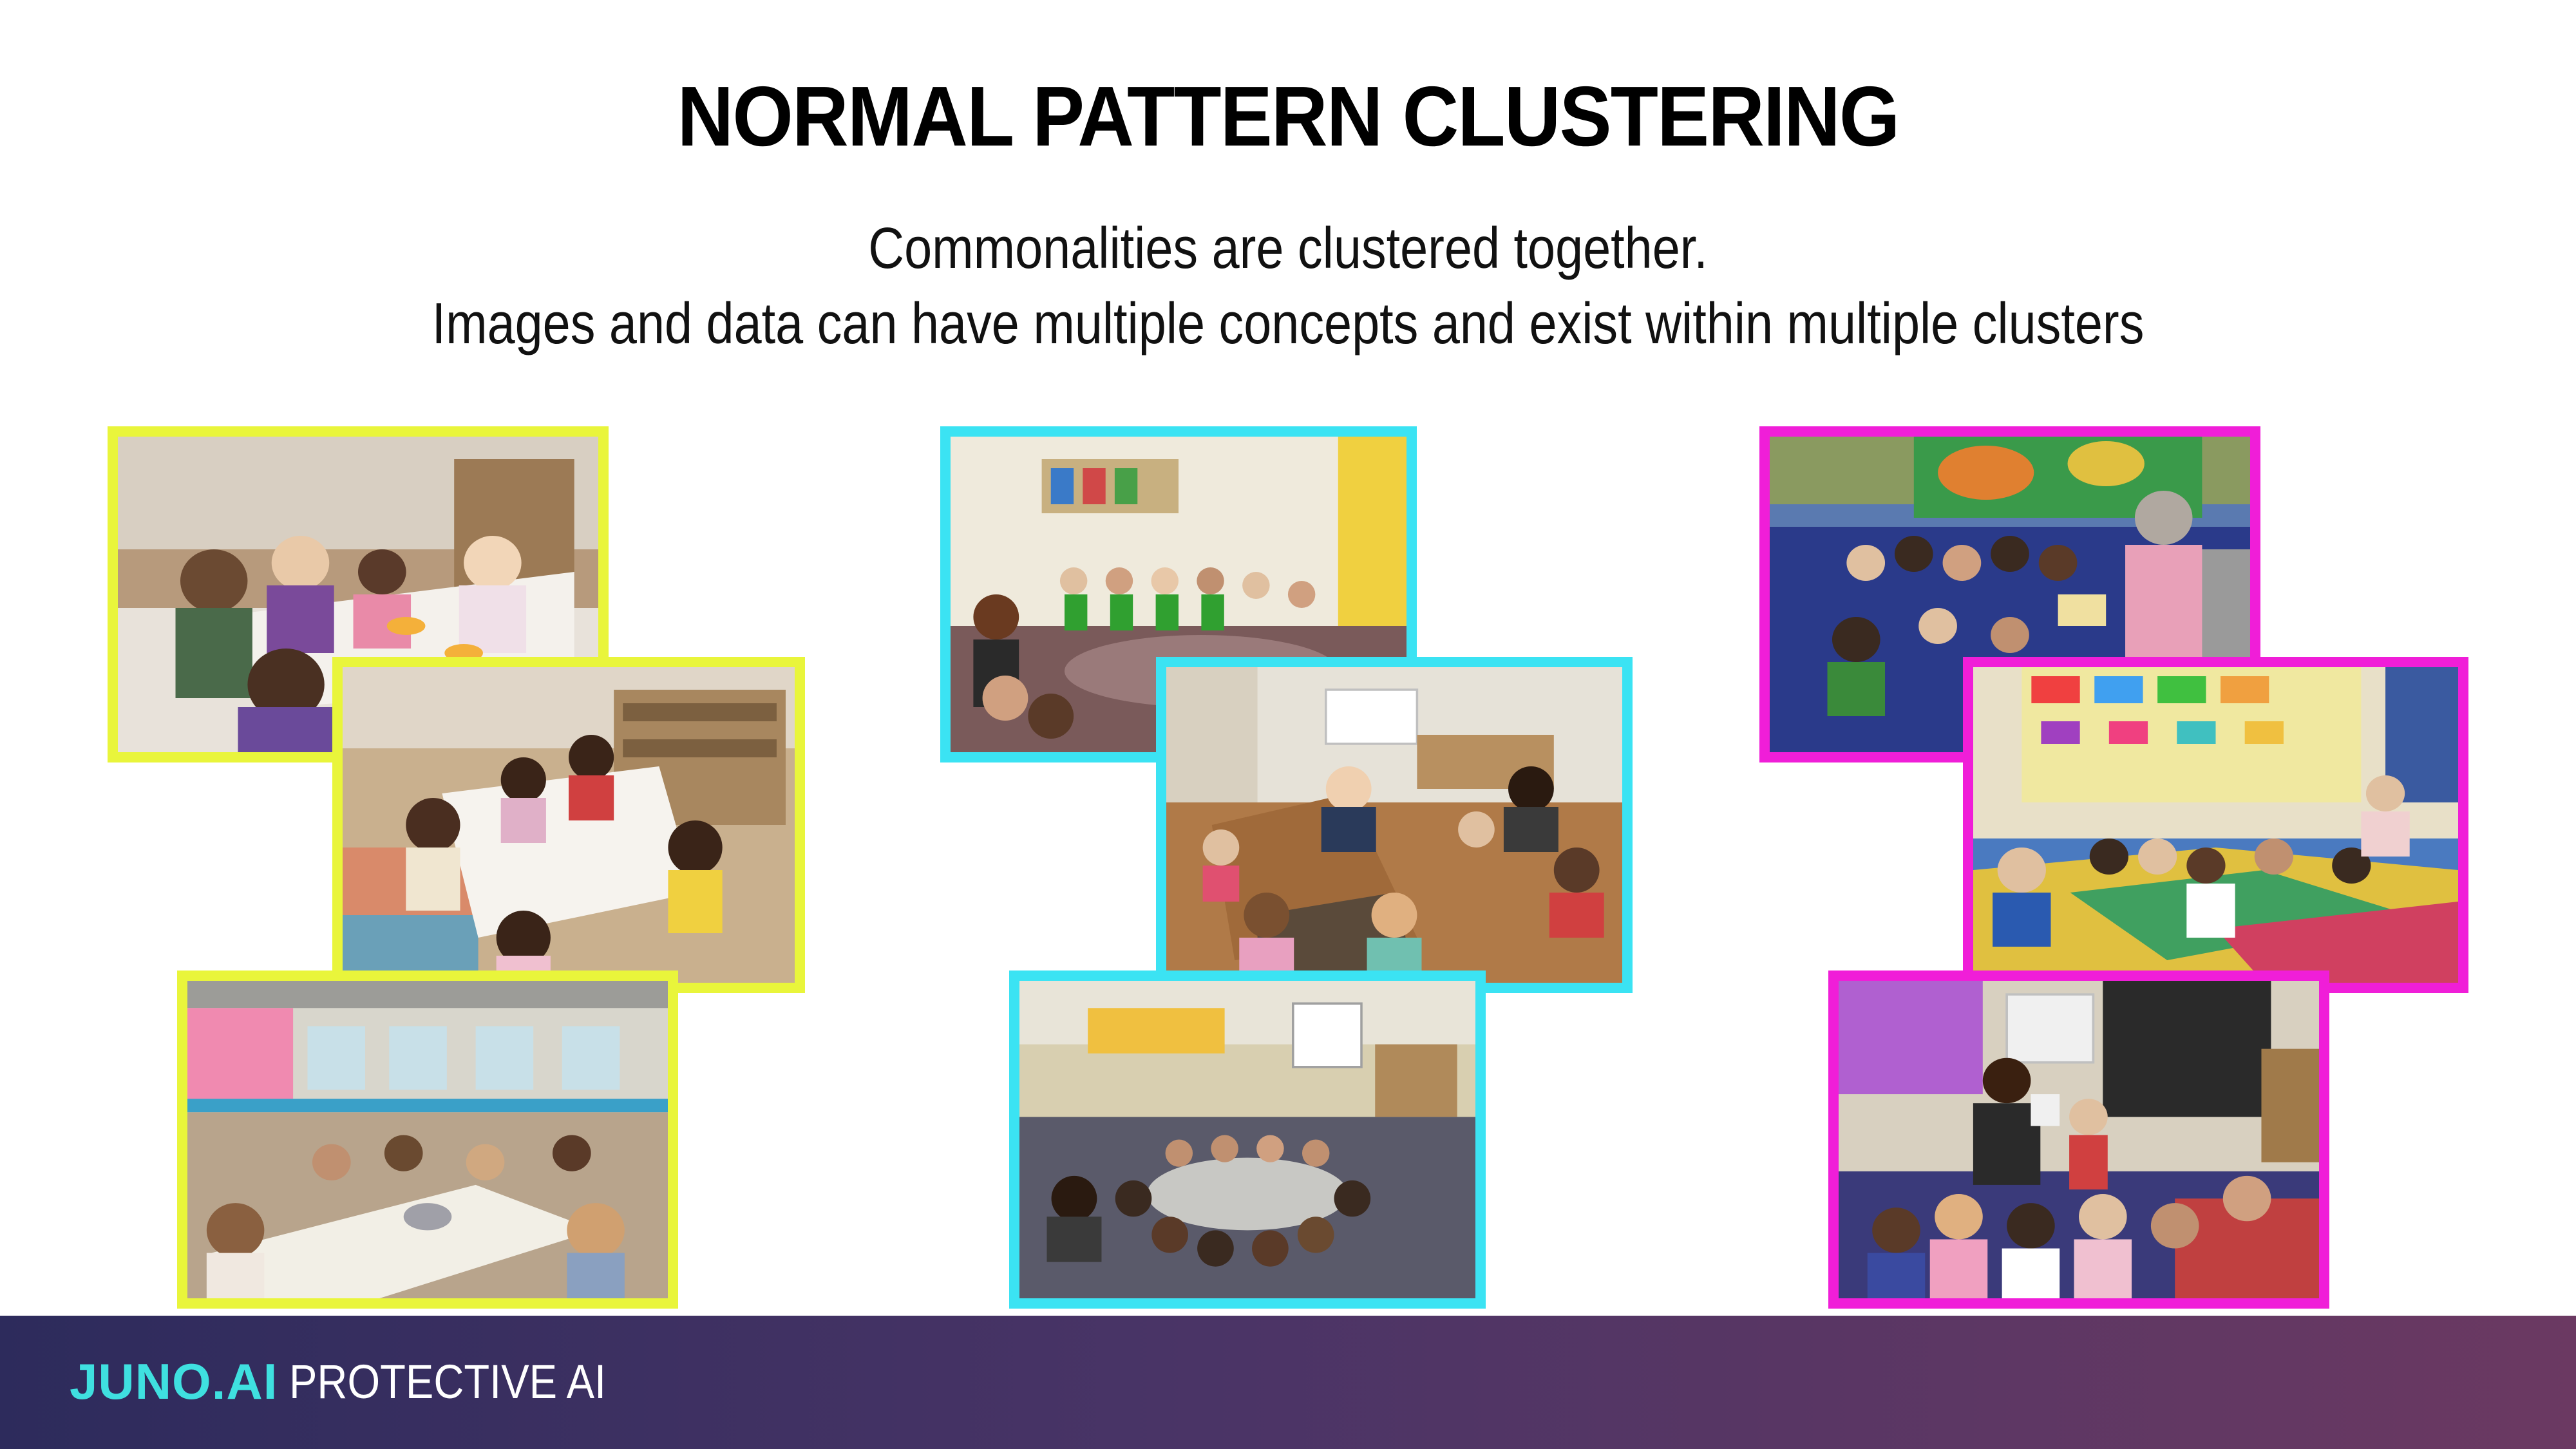 This screenshot has width=2576, height=1449. I want to click on brand: JUNO.AI PROTECTIVE AI, so click(360, 1382).